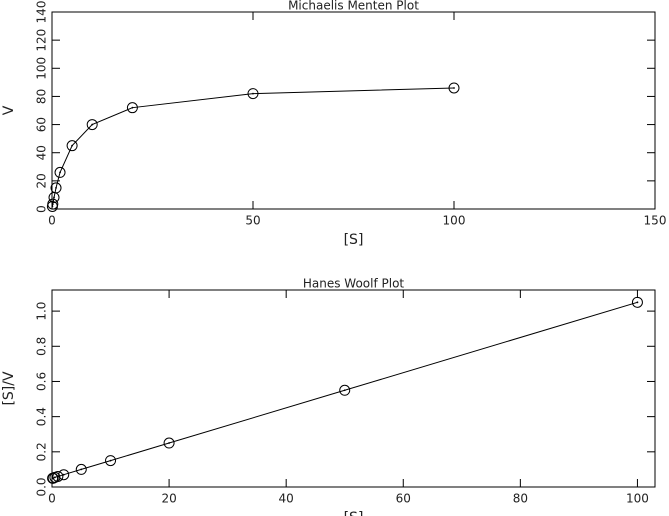 The width and height of the screenshot is (669, 516). Describe the element at coordinates (520, 499) in the screenshot. I see `x-tick-label: 80` at that location.